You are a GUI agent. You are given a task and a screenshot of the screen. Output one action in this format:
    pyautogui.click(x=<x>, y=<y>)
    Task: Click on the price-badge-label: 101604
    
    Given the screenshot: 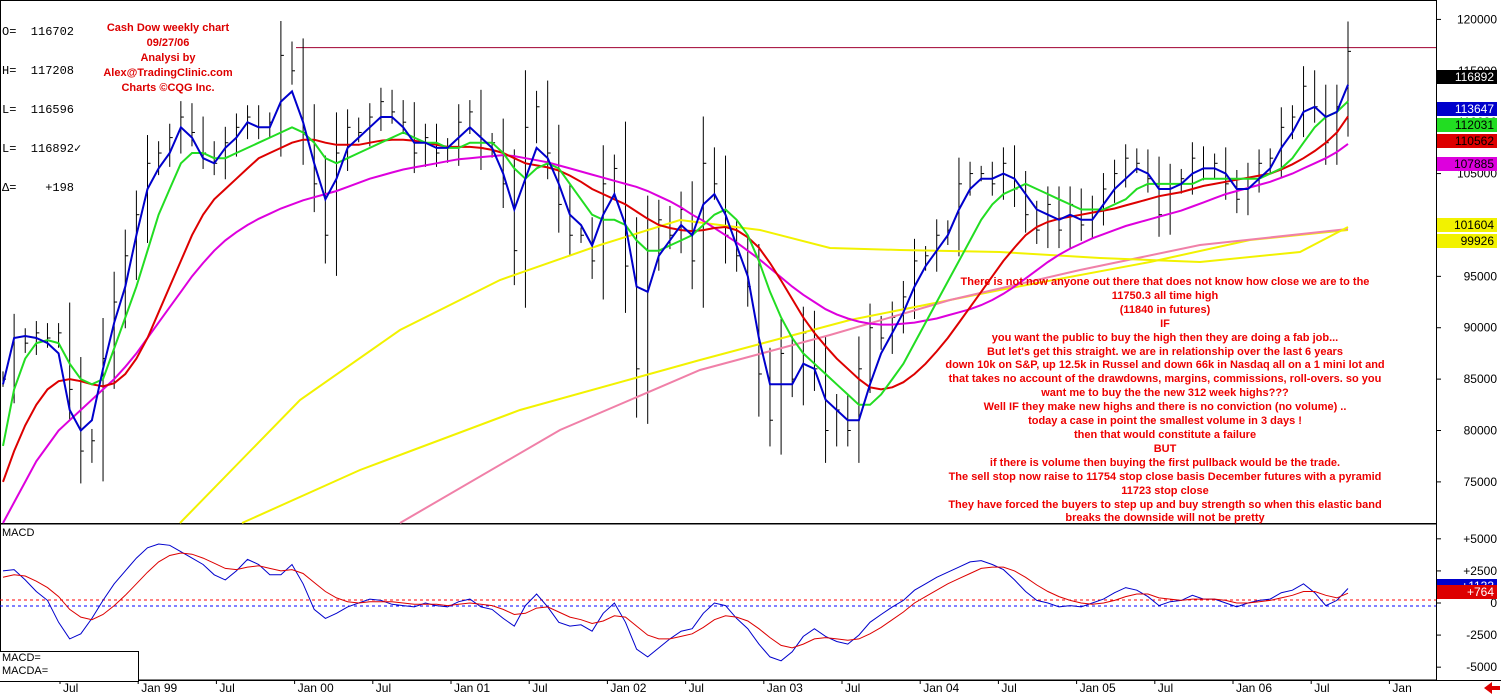 What is the action you would take?
    pyautogui.click(x=1474, y=225)
    